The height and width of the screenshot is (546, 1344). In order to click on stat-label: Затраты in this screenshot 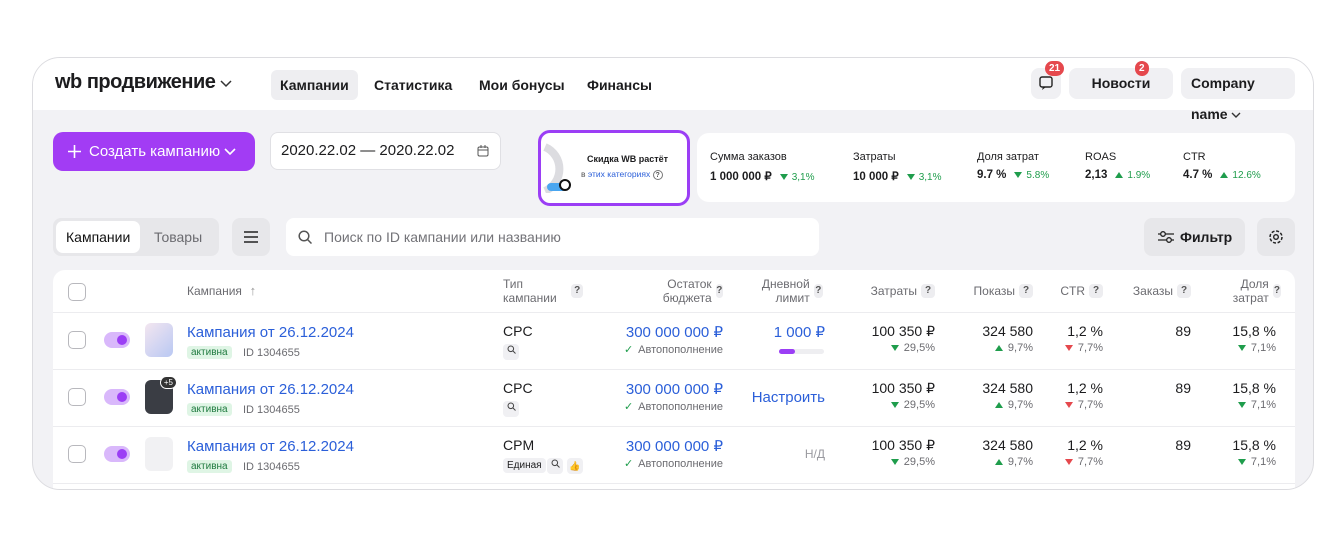, I will do `click(874, 157)`.